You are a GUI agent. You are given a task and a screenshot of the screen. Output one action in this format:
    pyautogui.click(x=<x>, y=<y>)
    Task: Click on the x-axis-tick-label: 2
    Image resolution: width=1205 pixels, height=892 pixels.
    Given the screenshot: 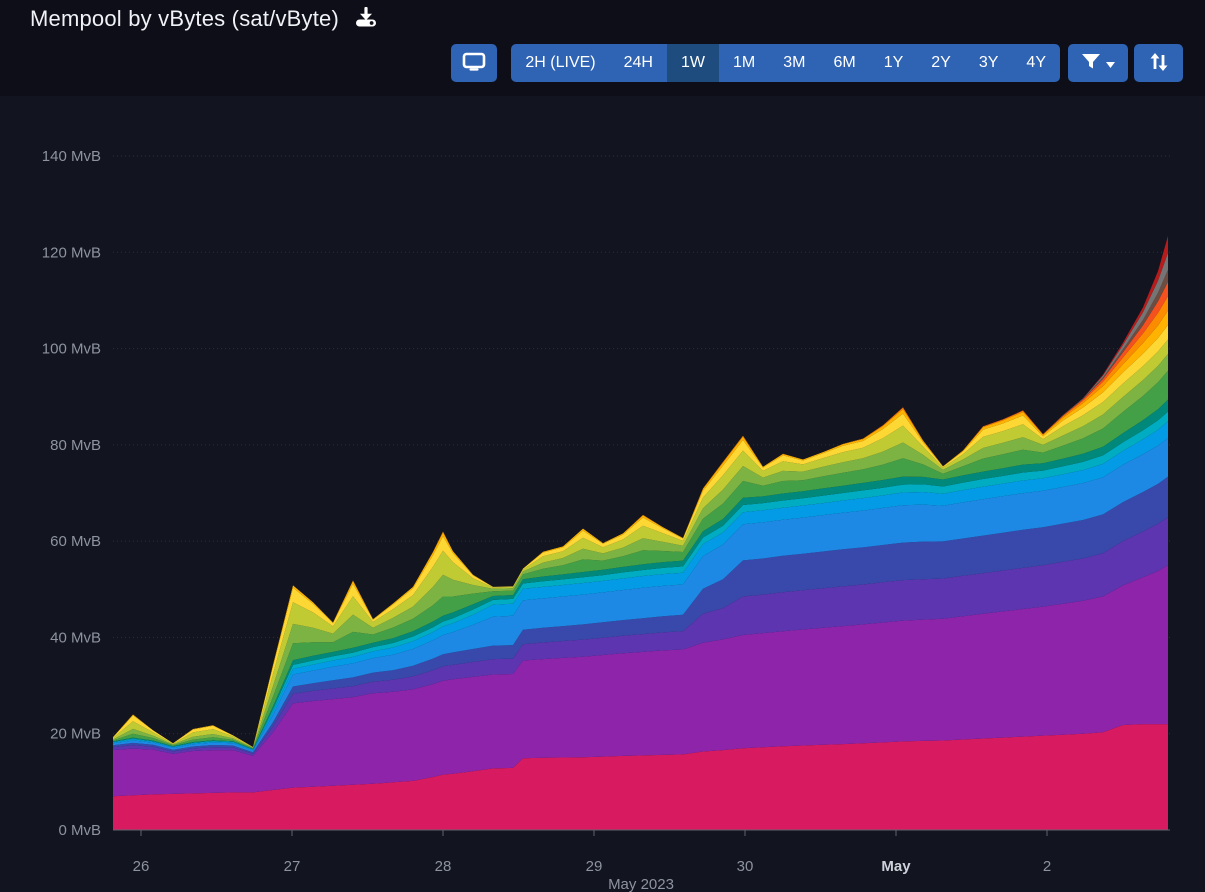 What is the action you would take?
    pyautogui.click(x=1047, y=866)
    